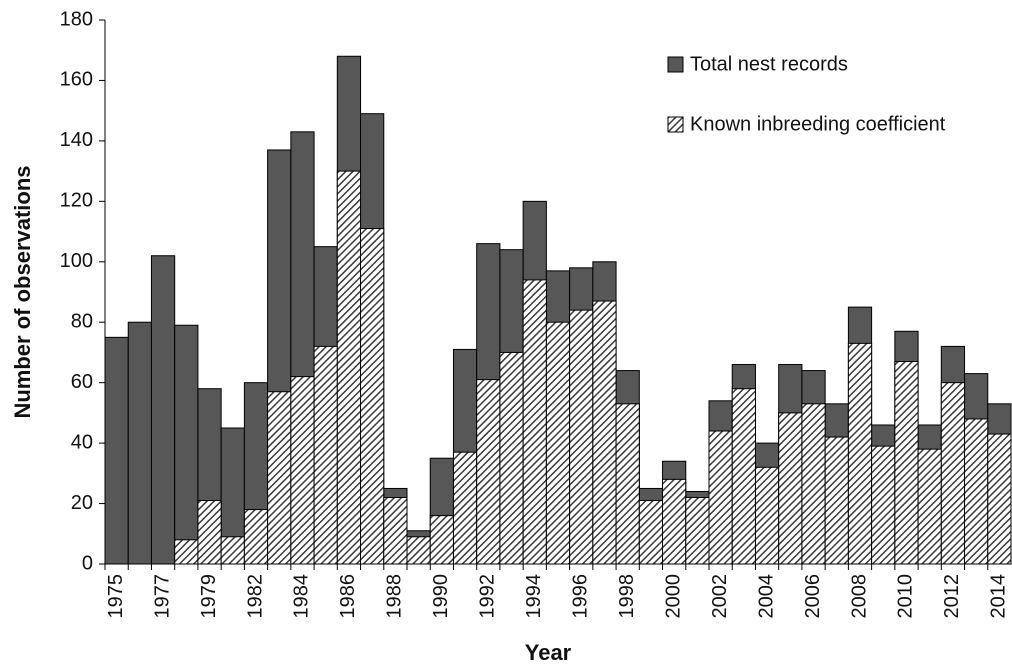 The width and height of the screenshot is (1012, 671). I want to click on x-tick-label: 1996, so click(581, 596).